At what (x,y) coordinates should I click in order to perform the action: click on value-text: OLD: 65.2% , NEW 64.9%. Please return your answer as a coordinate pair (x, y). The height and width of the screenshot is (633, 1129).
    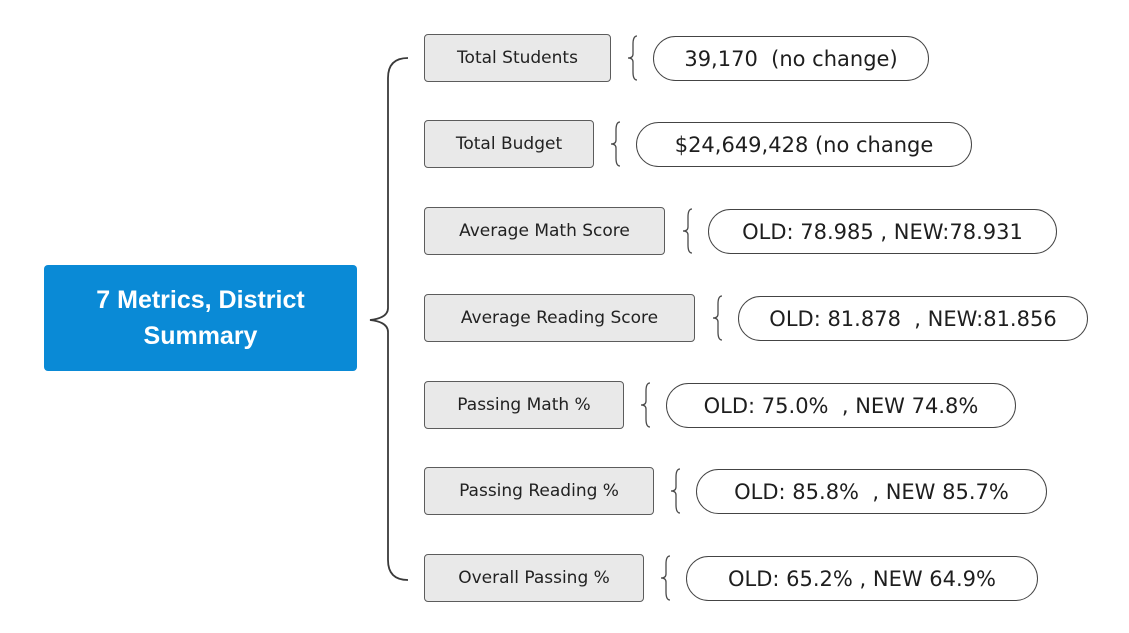
    Looking at the image, I should click on (862, 578).